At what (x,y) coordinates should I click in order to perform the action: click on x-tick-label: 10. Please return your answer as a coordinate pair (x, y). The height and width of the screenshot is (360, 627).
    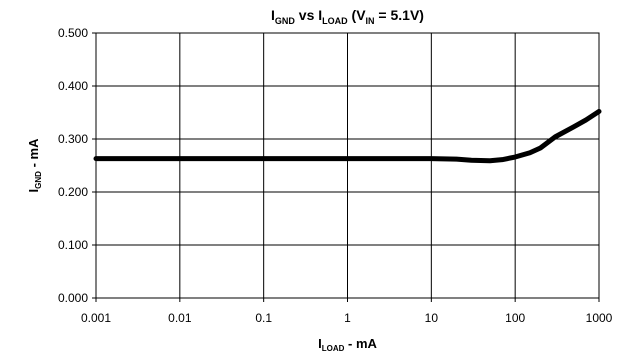
    Looking at the image, I should click on (432, 318).